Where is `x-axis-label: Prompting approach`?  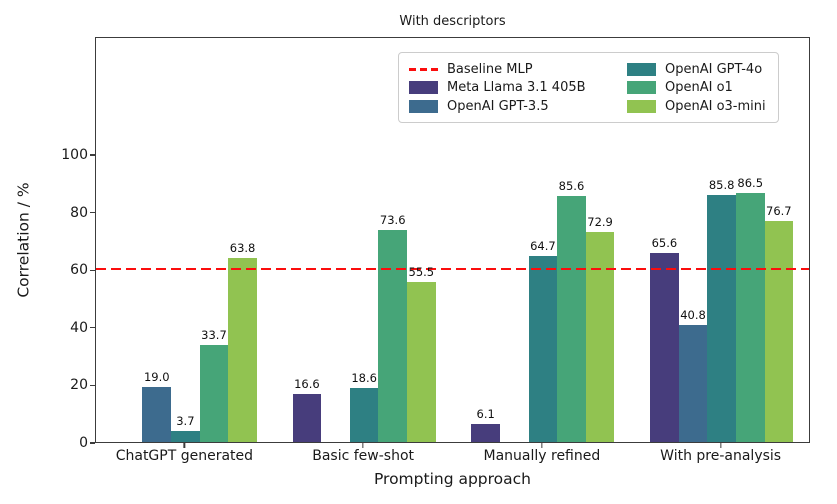 x-axis-label: Prompting approach is located at coordinates (452, 479).